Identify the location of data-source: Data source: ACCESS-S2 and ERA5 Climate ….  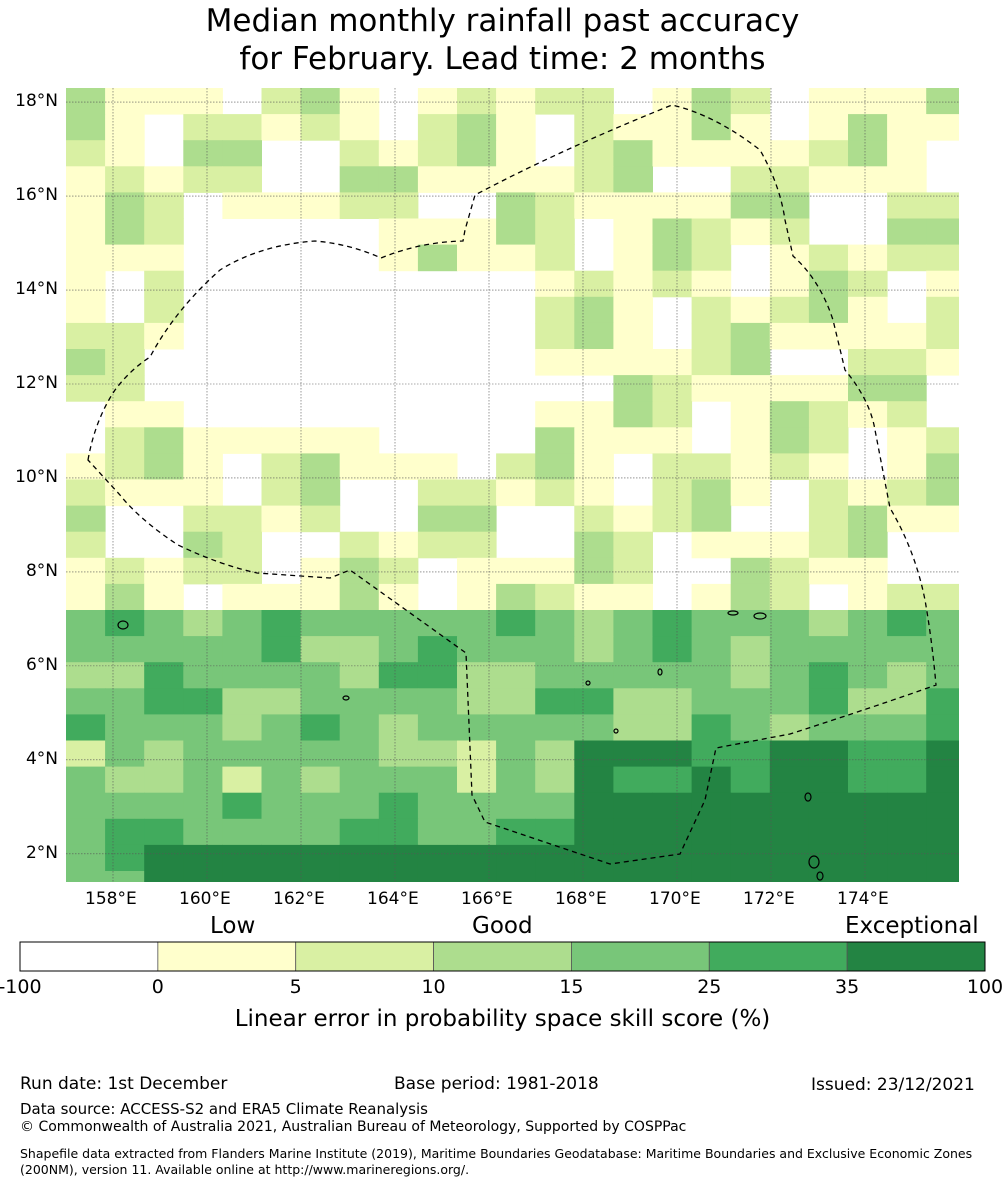
(224, 1109).